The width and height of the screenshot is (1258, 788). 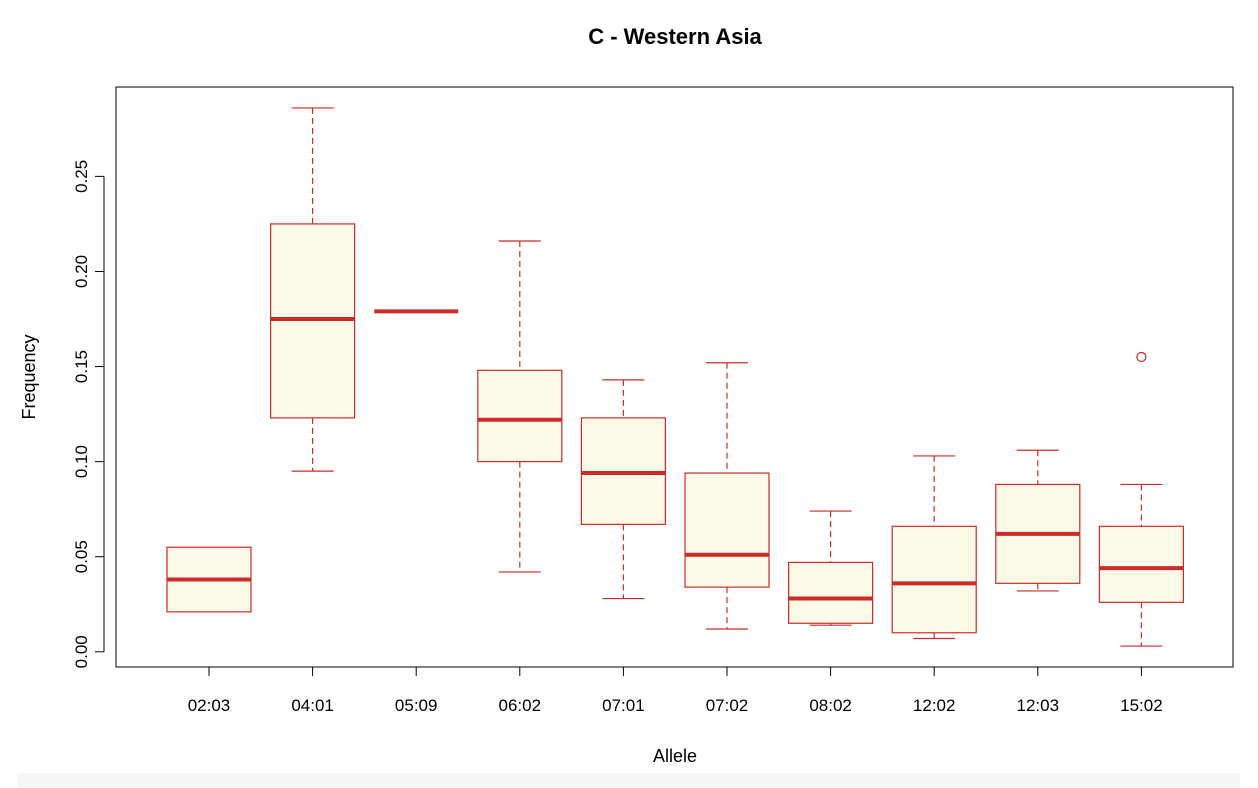 What do you see at coordinates (830, 705) in the screenshot?
I see `x-tick-label: 08:02` at bounding box center [830, 705].